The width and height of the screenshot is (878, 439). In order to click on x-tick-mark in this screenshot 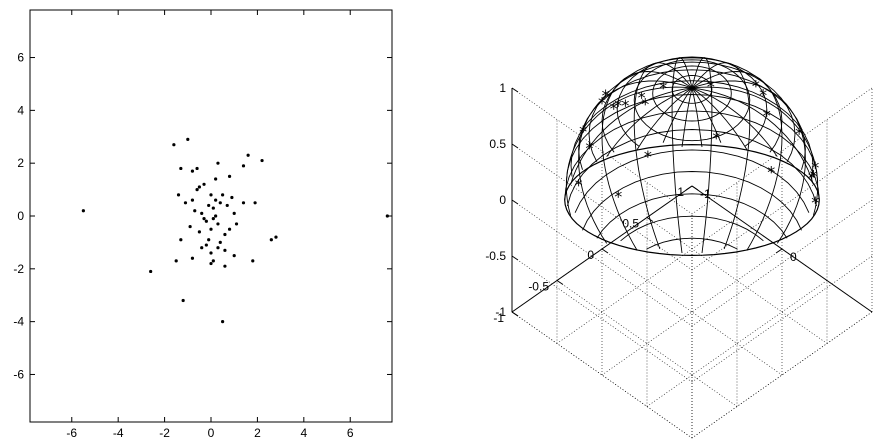, I will do `click(779, 251)`.